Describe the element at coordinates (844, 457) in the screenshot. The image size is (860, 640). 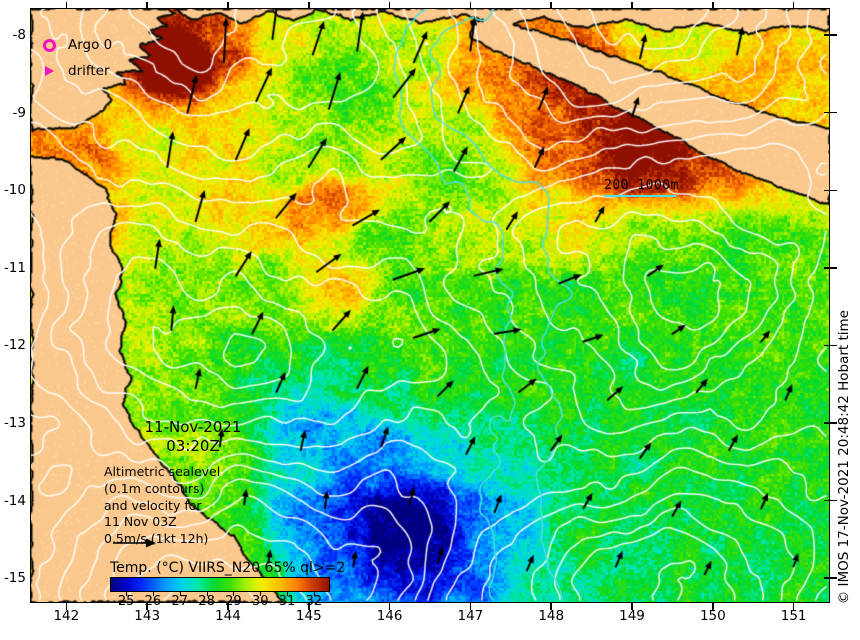
I see `credit-text: © IMOS 17-Nov-2021 20:48:42 Hobart time` at that location.